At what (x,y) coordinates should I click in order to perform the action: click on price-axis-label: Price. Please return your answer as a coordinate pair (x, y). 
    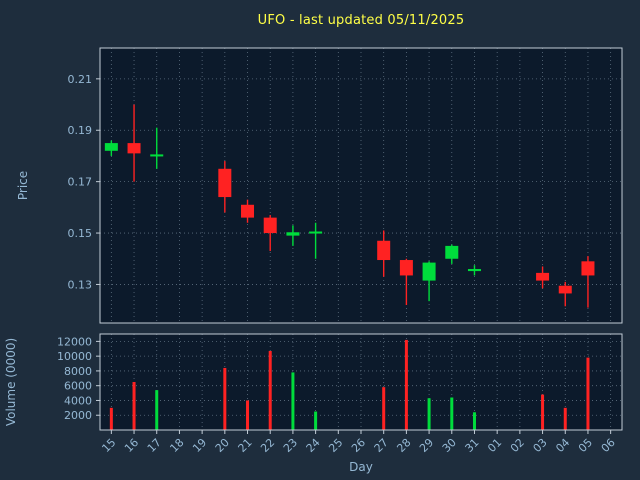
    Looking at the image, I should click on (23, 185).